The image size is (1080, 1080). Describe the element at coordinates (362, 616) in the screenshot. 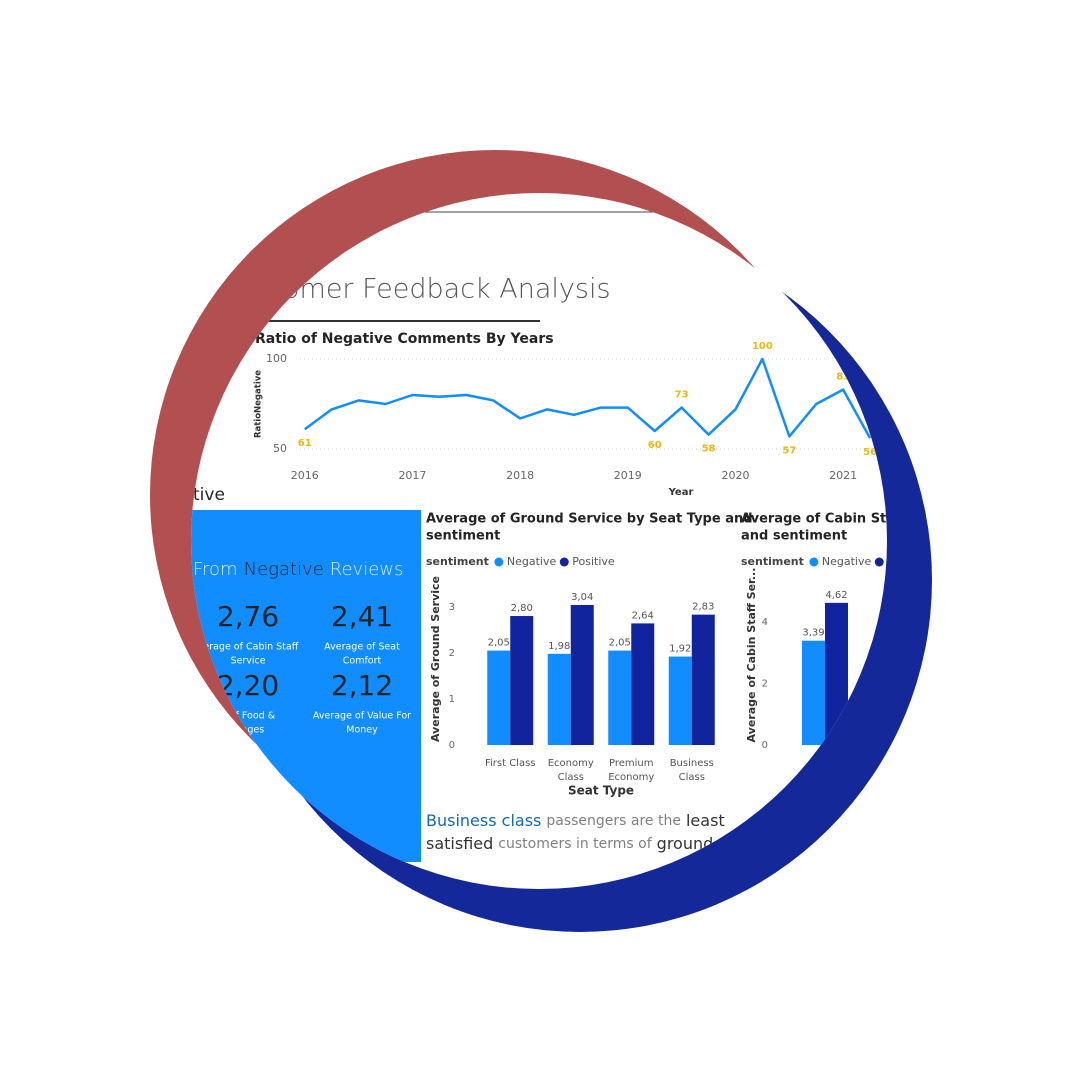

I see `kpi-value: 2,41` at that location.